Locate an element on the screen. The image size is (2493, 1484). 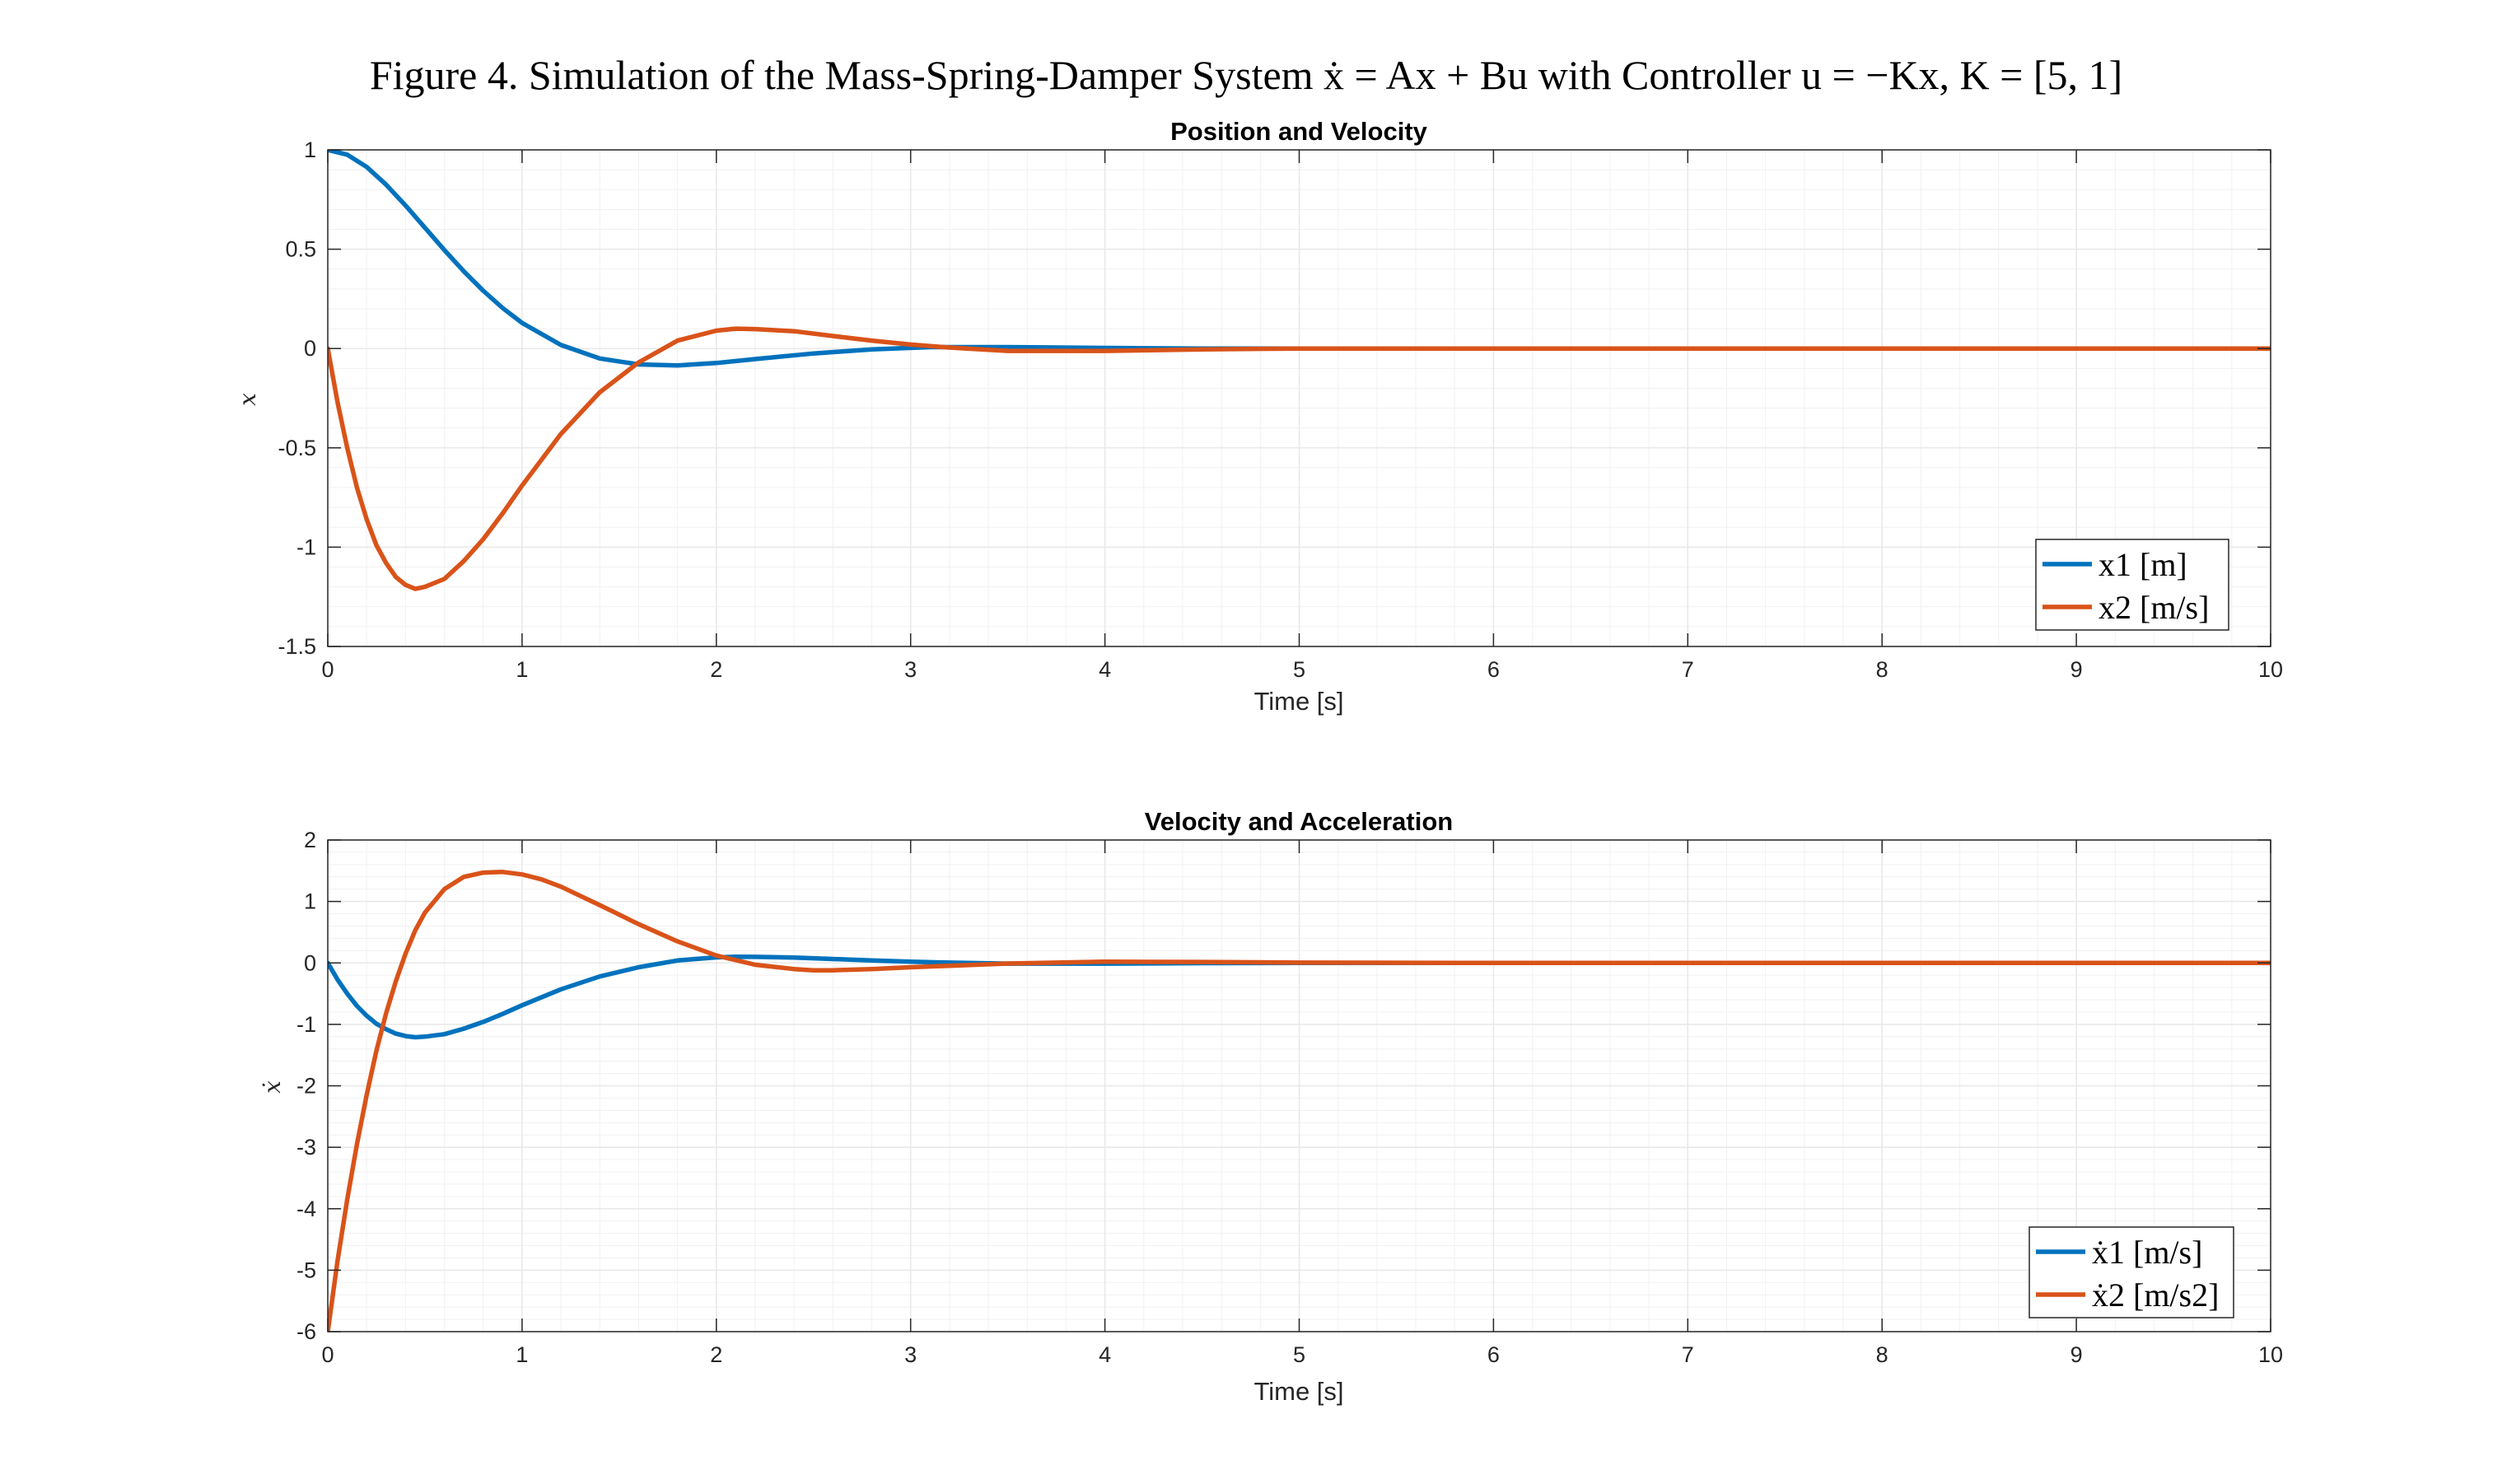
legend: ẋ1 [m/s] ẋ2 [m/s2] is located at coordinates (2131, 1272).